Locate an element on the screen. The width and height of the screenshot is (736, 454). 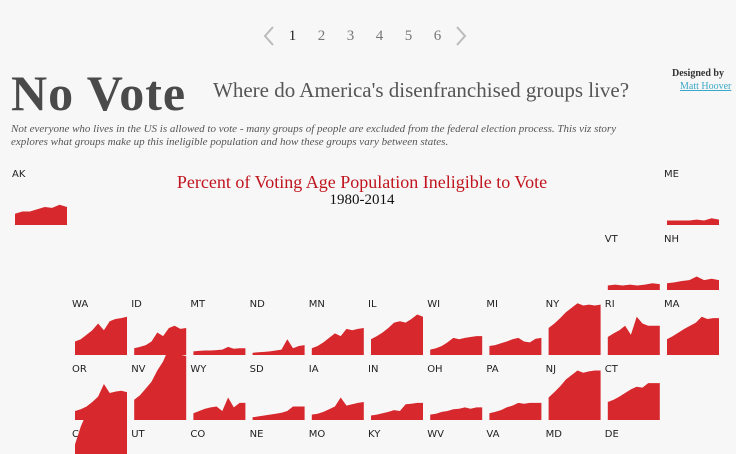
state-label-ia: IA is located at coordinates (313, 369).